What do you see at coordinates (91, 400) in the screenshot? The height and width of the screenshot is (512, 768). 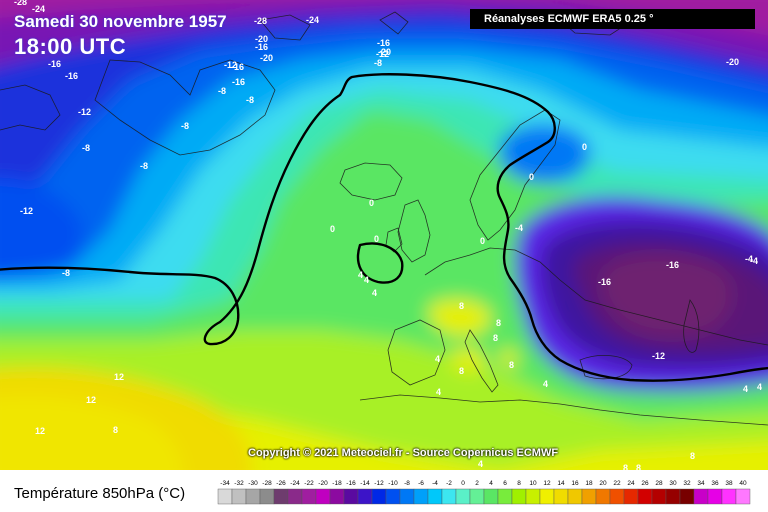 I see `map-label: 12` at bounding box center [91, 400].